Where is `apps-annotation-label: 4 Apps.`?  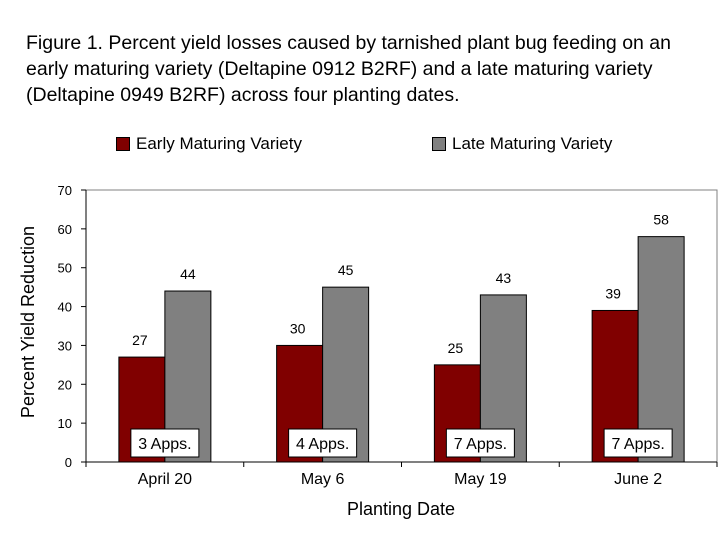 apps-annotation-label: 4 Apps. is located at coordinates (322, 444).